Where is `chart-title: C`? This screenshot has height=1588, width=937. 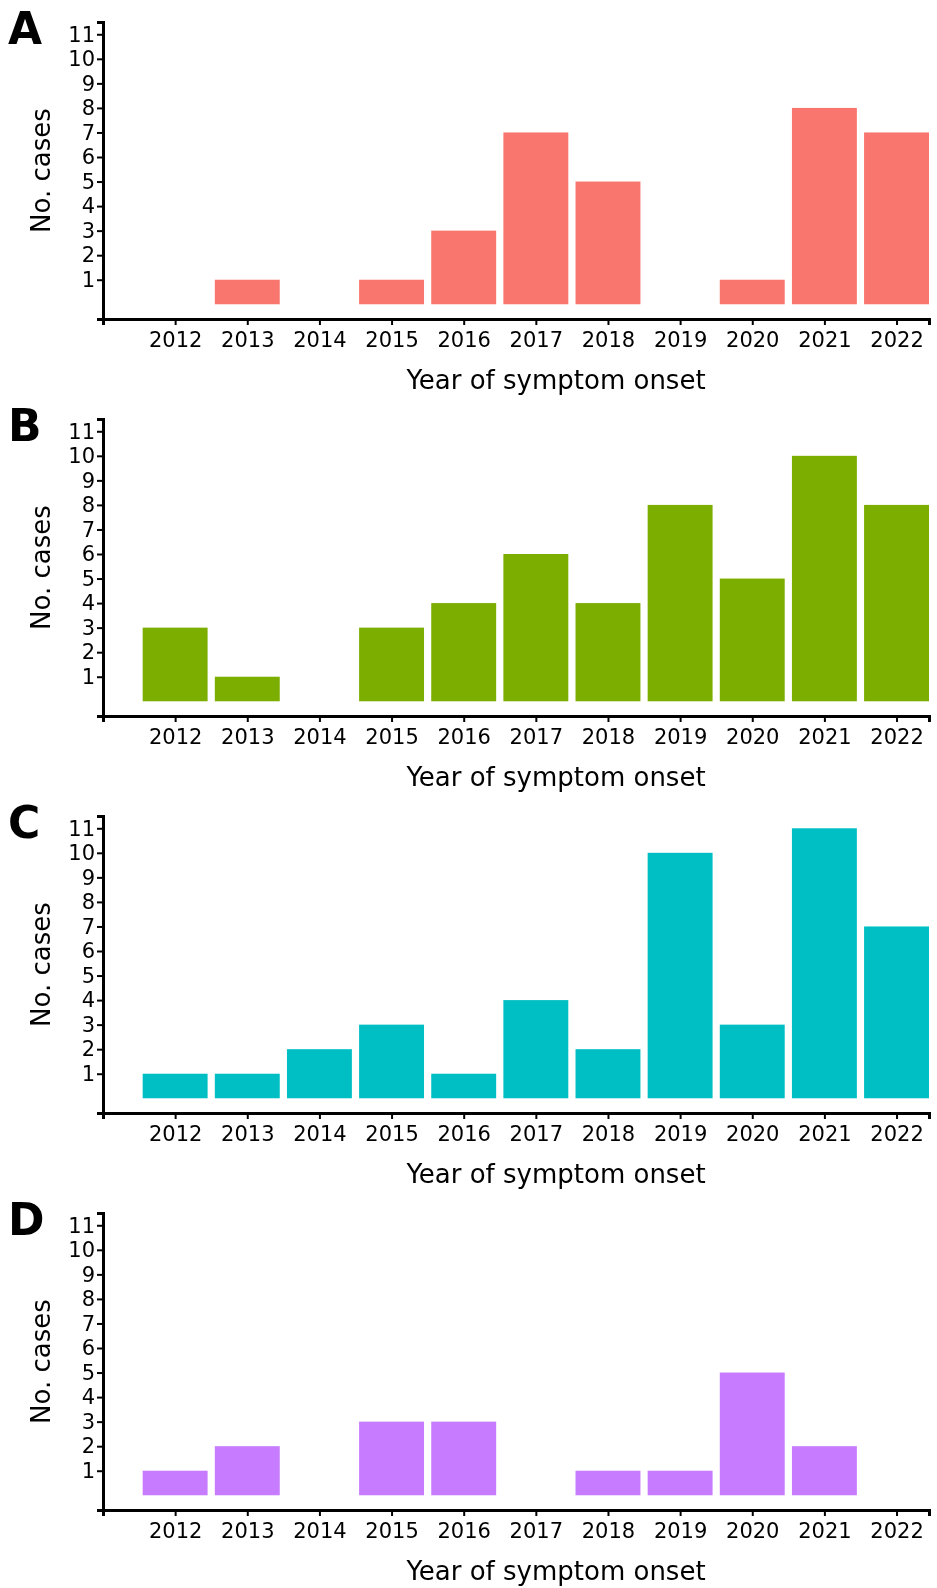 chart-title: C is located at coordinates (24, 822).